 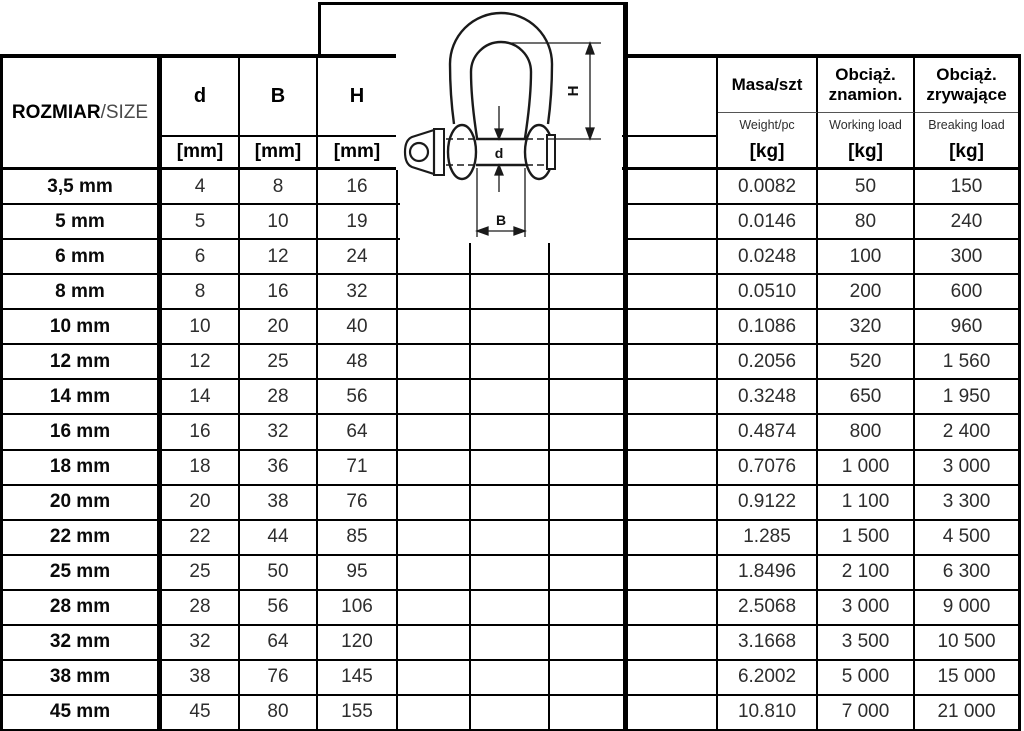 I want to click on cell-size-row4: 8 mm, so click(x=82, y=293).